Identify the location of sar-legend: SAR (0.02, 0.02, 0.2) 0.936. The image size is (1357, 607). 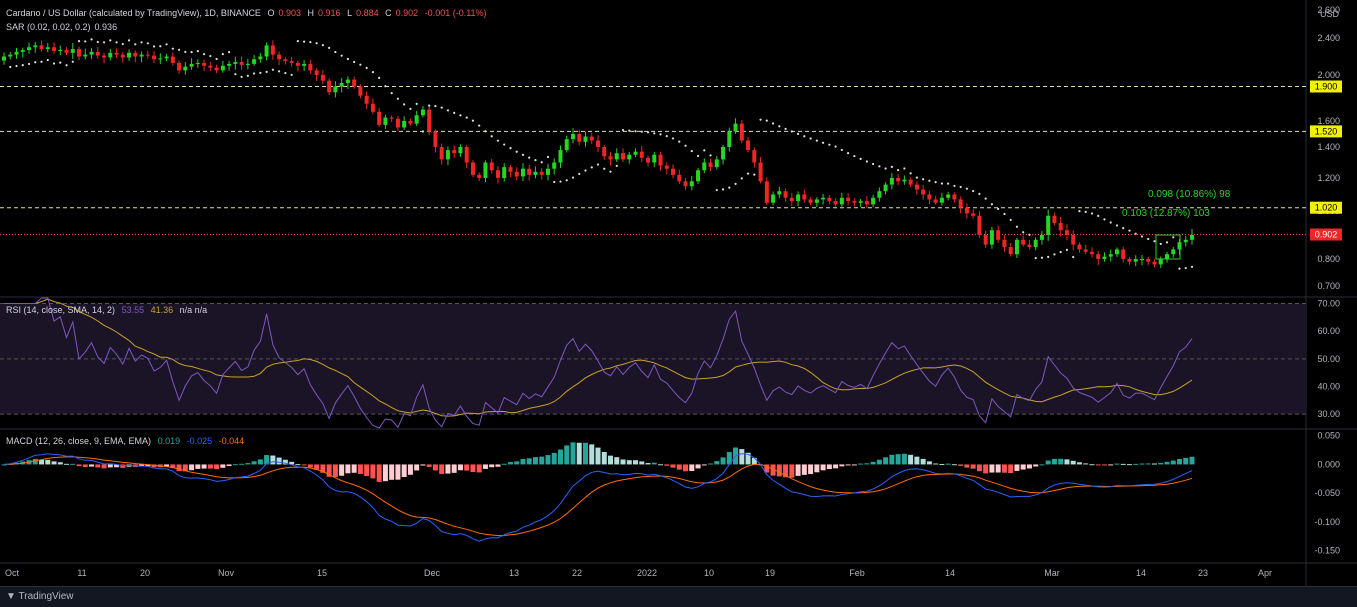
(63, 27).